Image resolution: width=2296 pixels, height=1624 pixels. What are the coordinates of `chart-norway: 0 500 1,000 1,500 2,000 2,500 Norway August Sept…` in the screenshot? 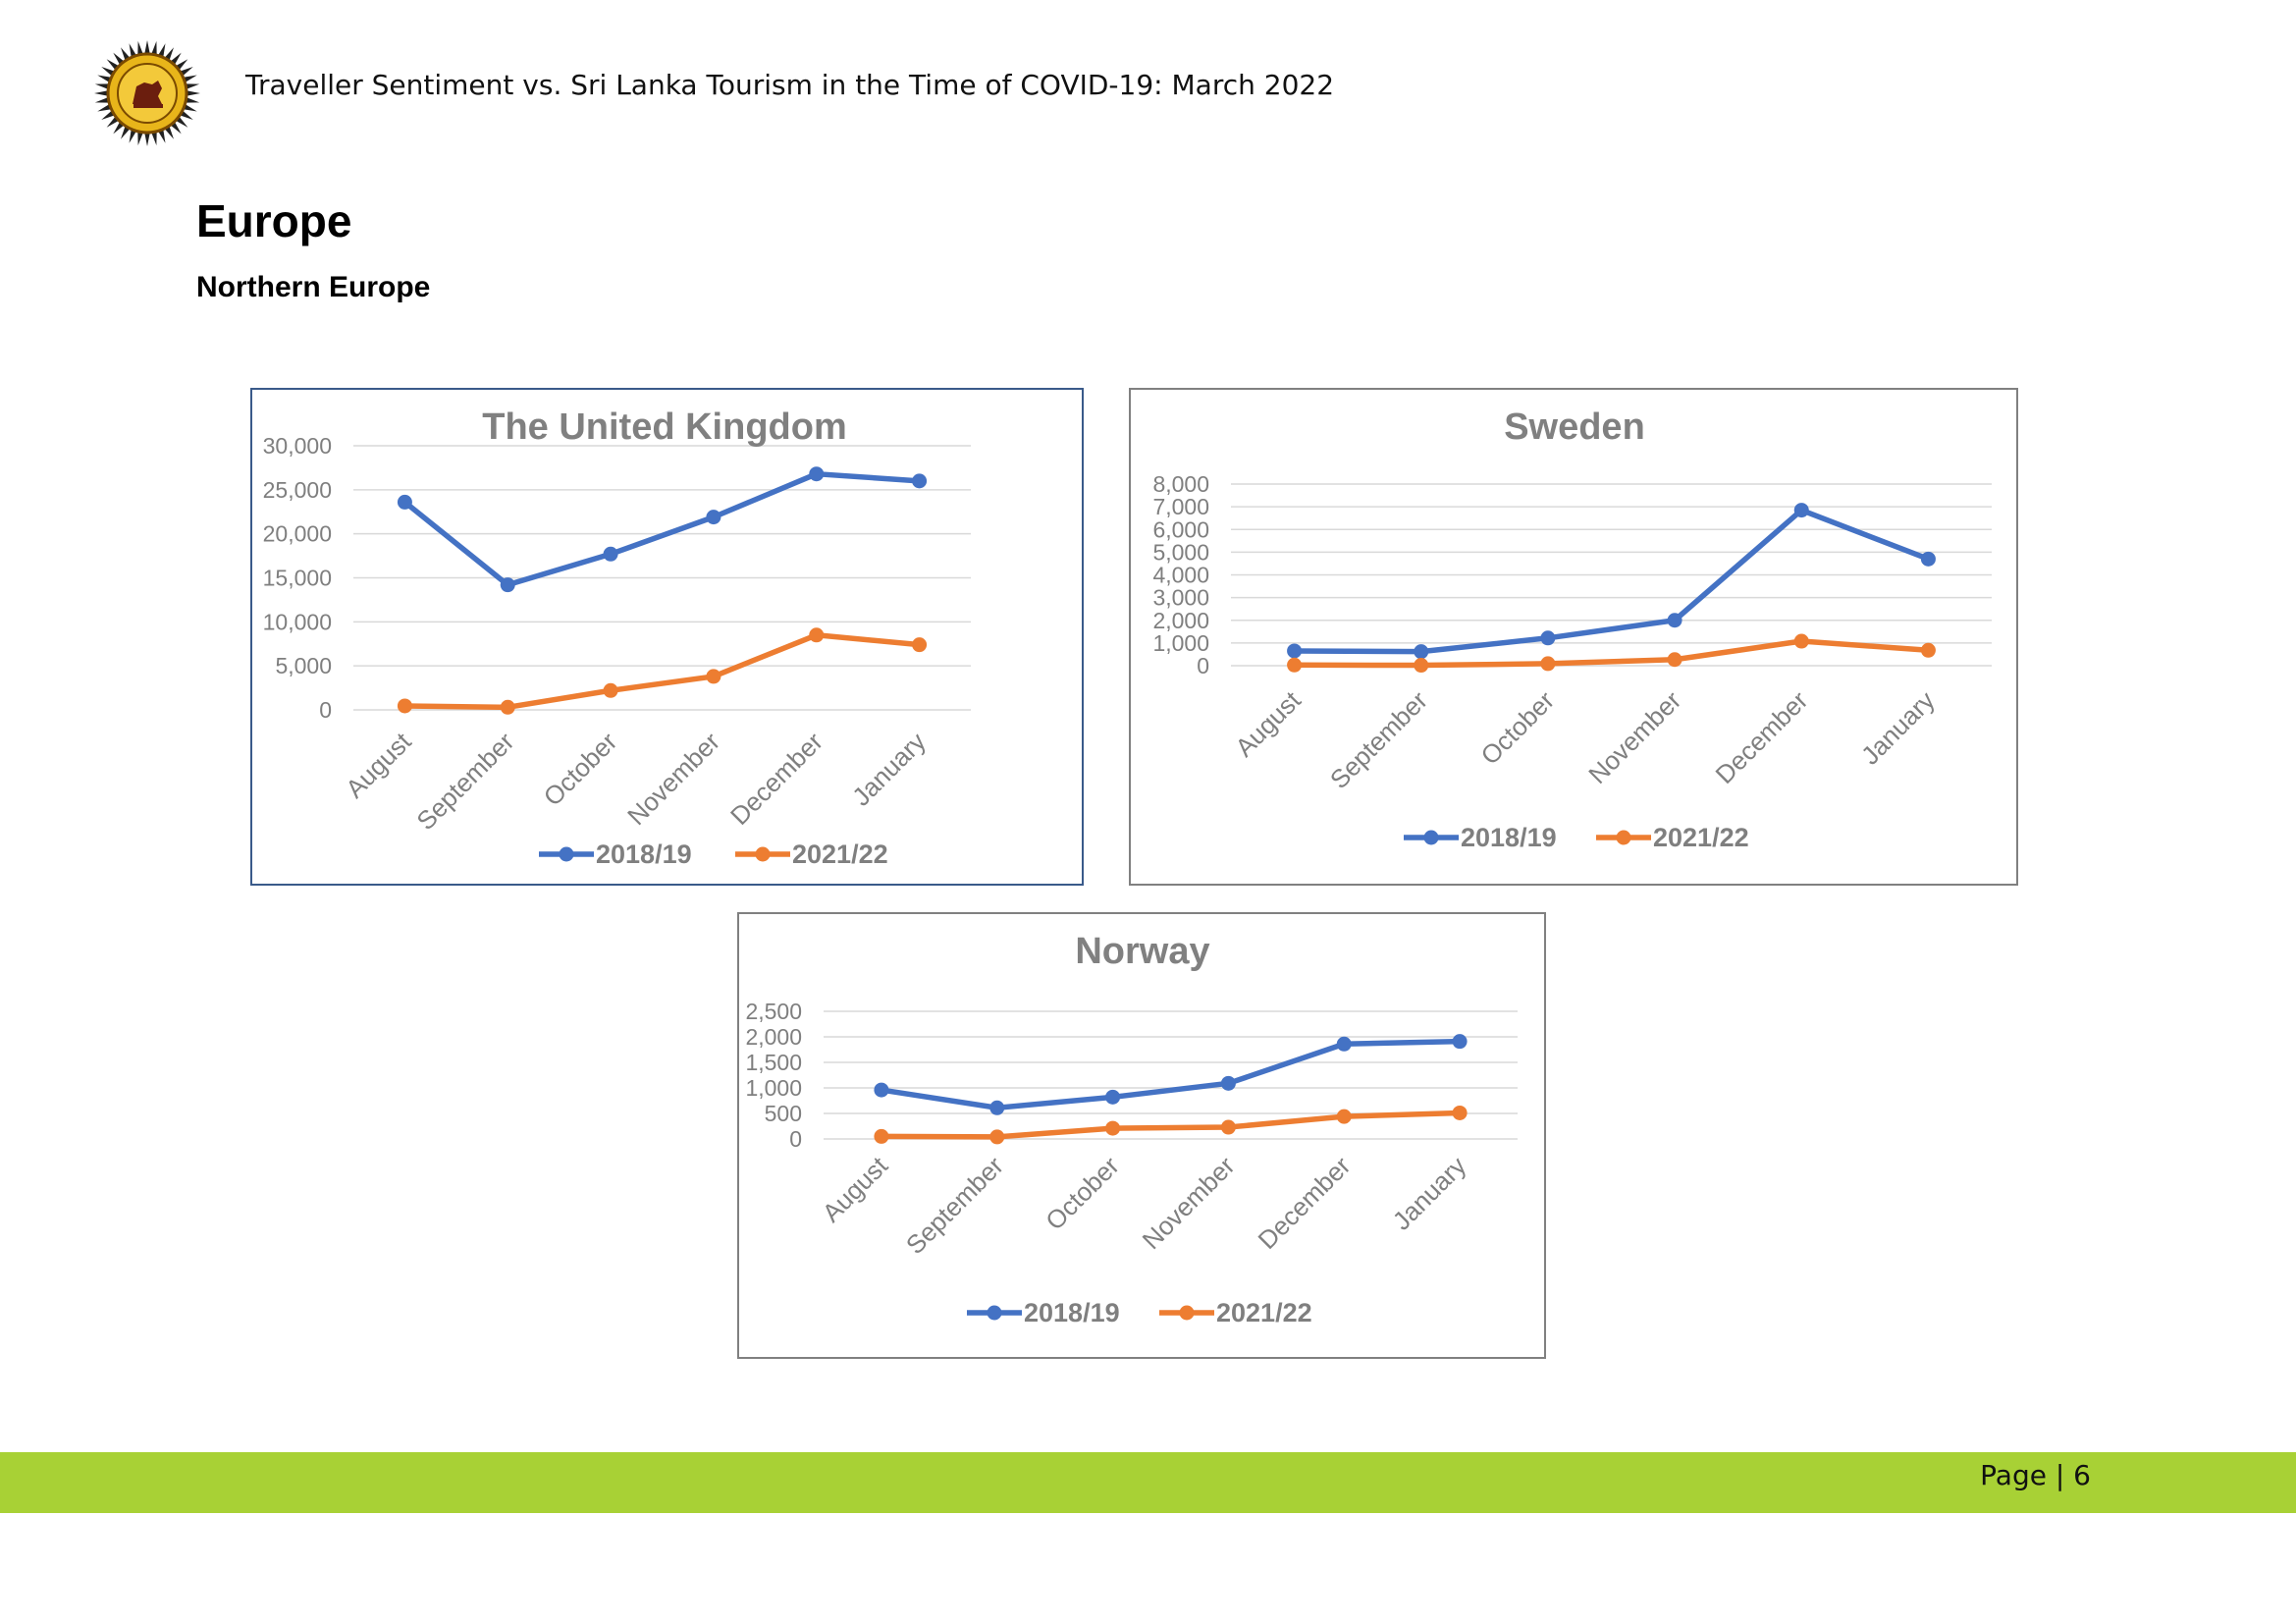 It's located at (1141, 1135).